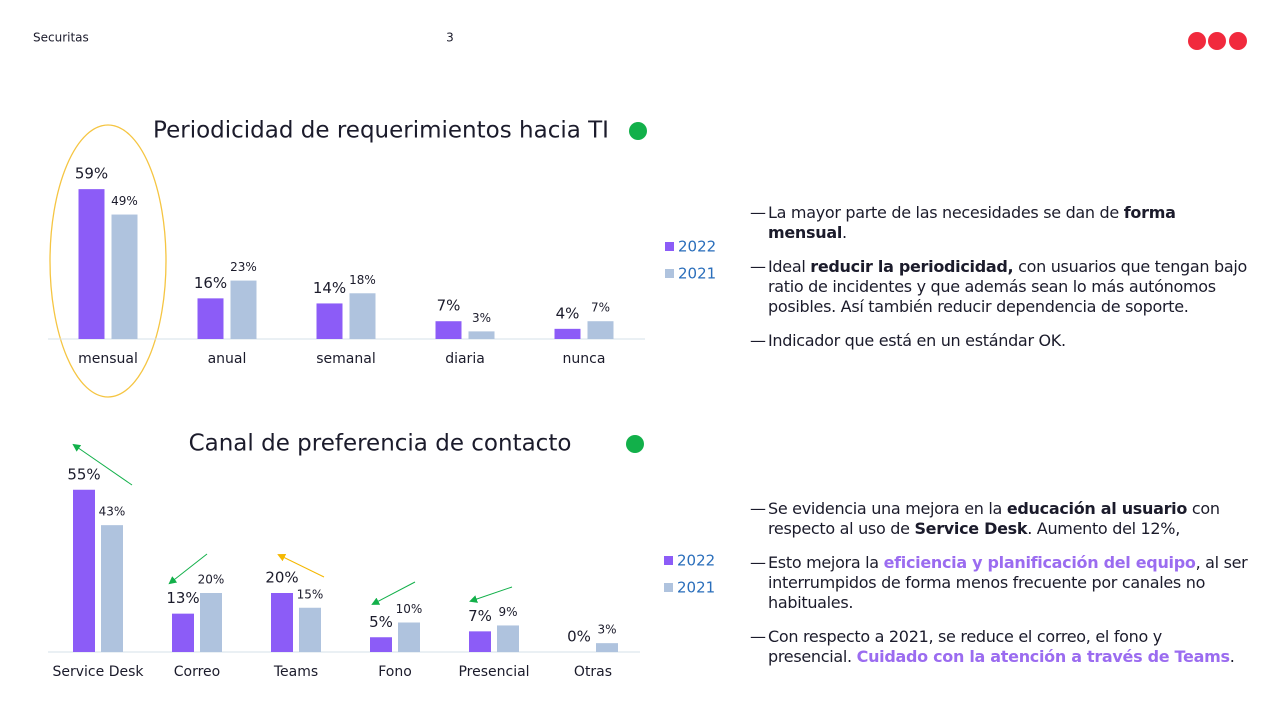  What do you see at coordinates (310, 594) in the screenshot?
I see `value-label: 15%` at bounding box center [310, 594].